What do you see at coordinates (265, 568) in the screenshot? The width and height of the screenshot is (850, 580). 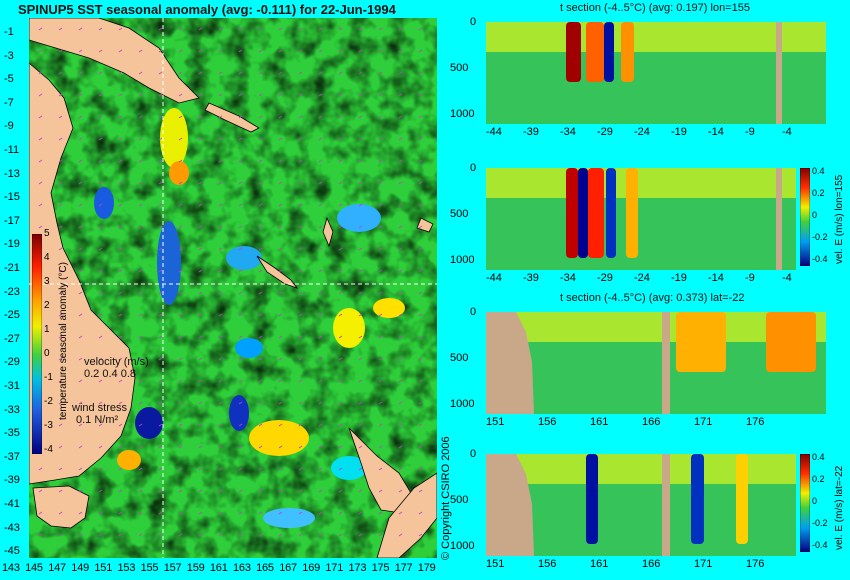 I see `lon-tick-label: 165` at bounding box center [265, 568].